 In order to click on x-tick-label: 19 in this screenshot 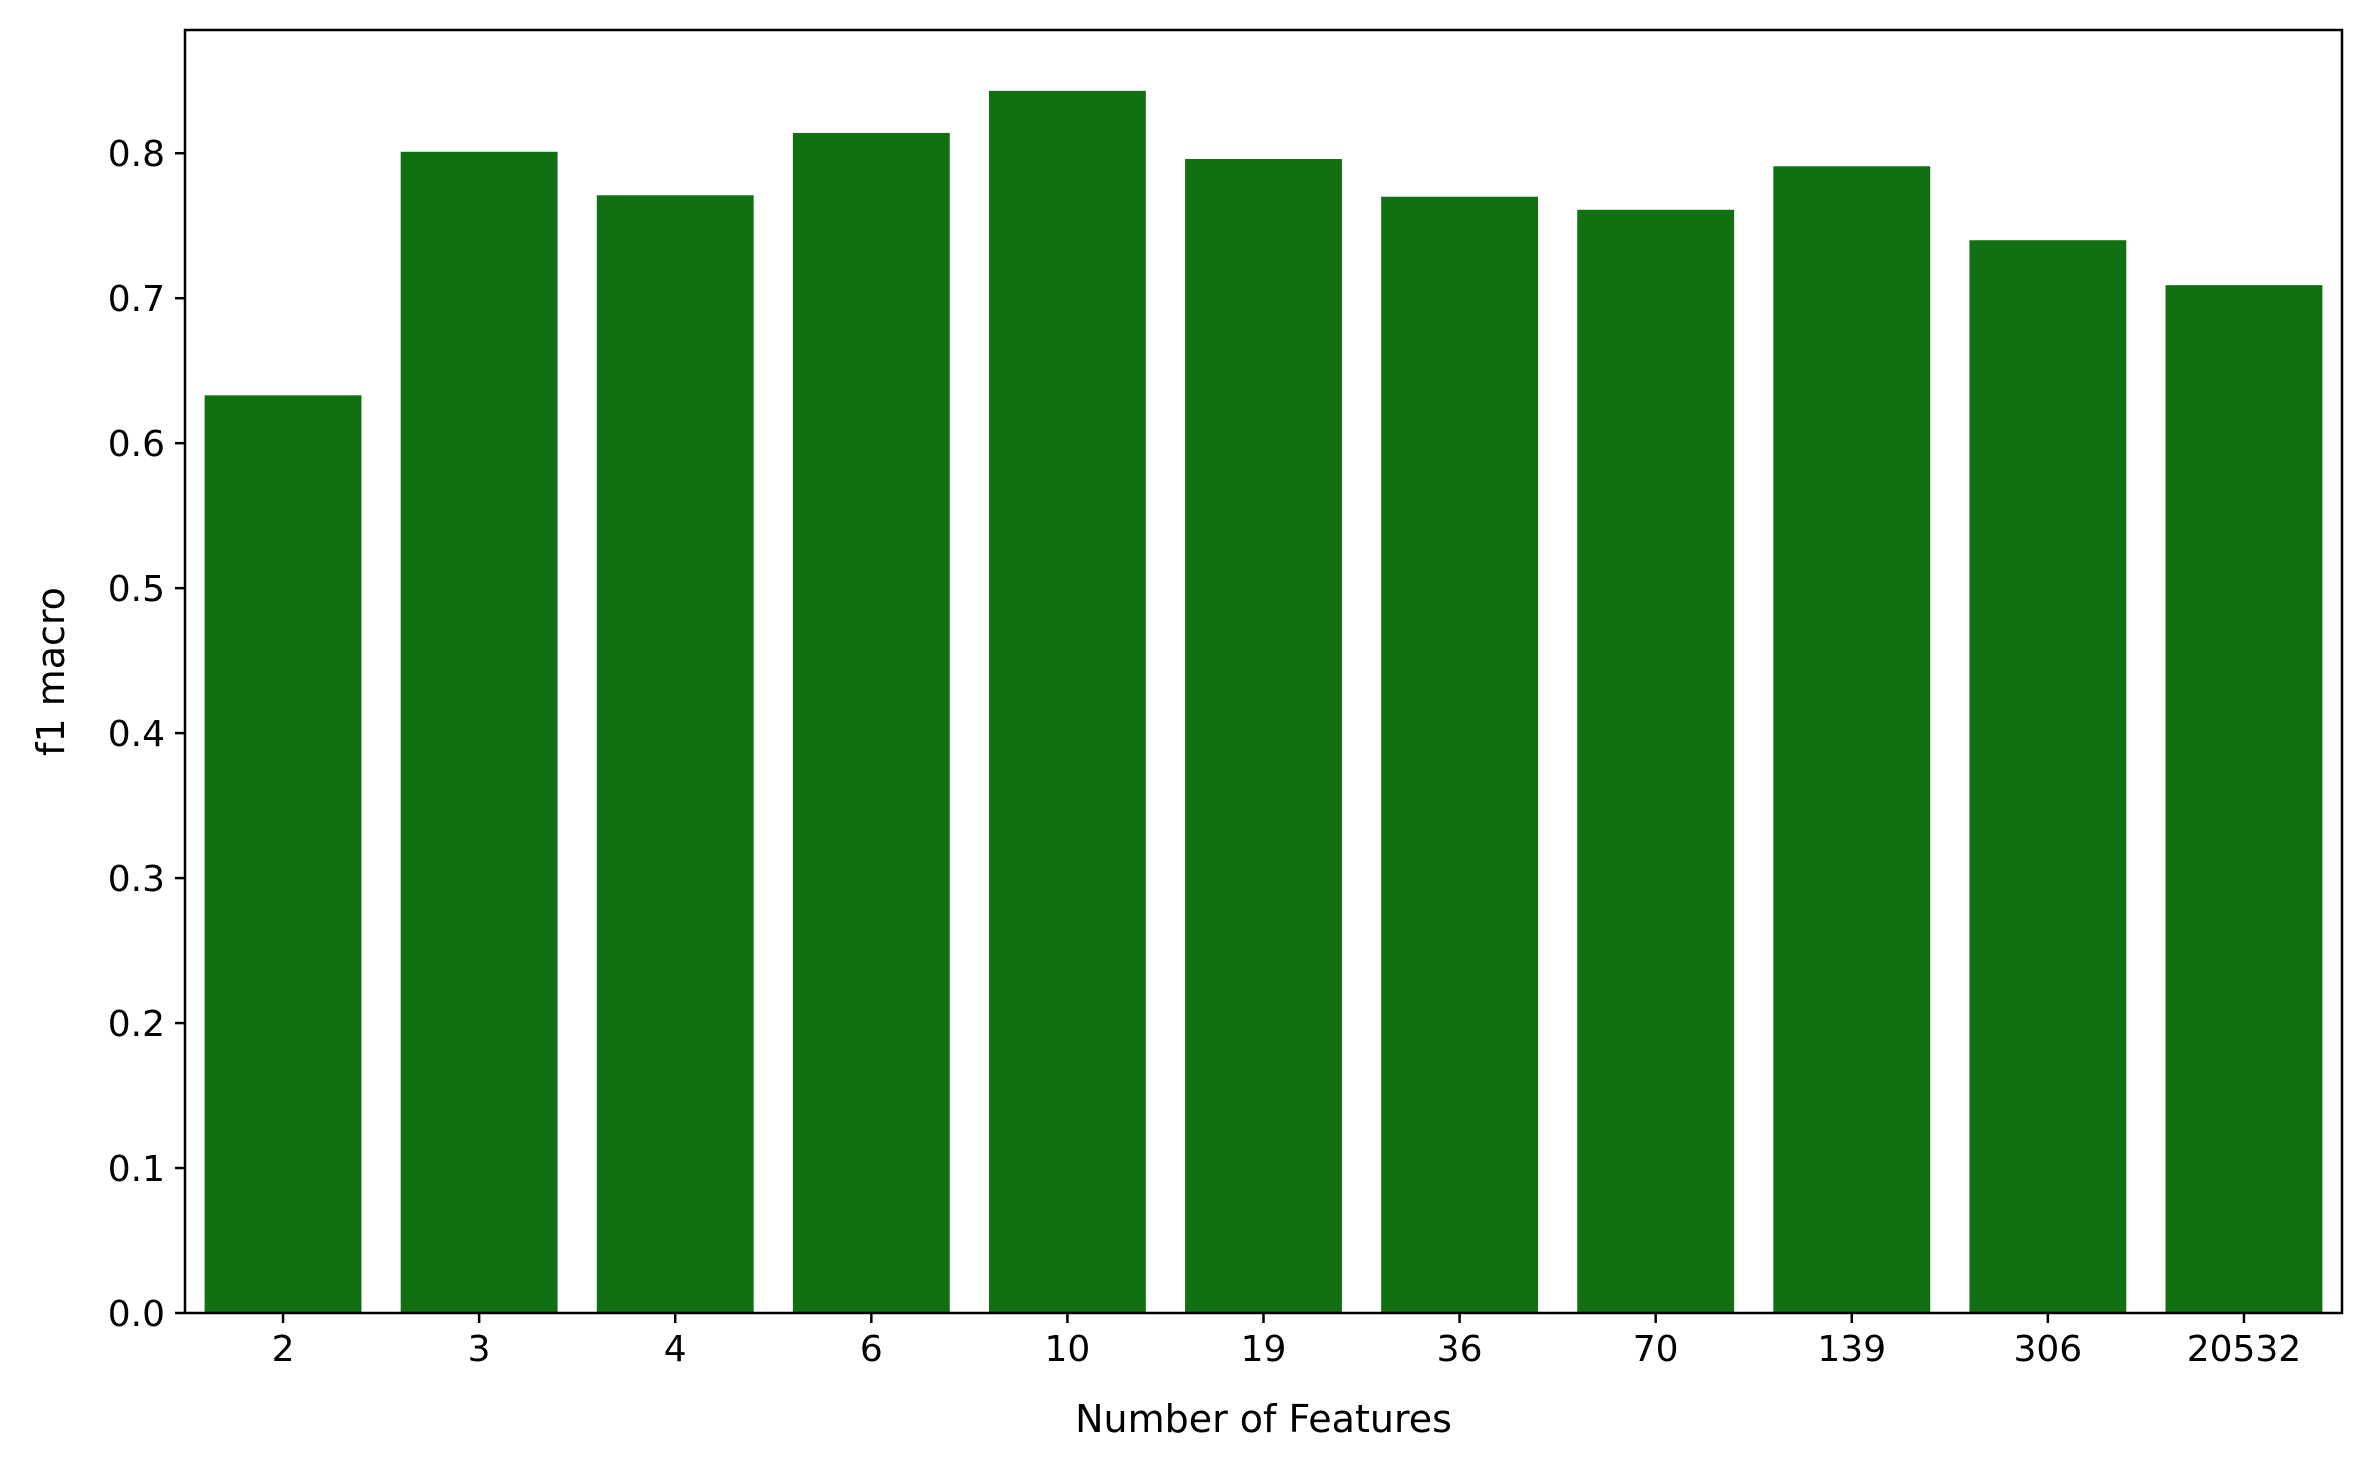, I will do `click(1264, 1349)`.